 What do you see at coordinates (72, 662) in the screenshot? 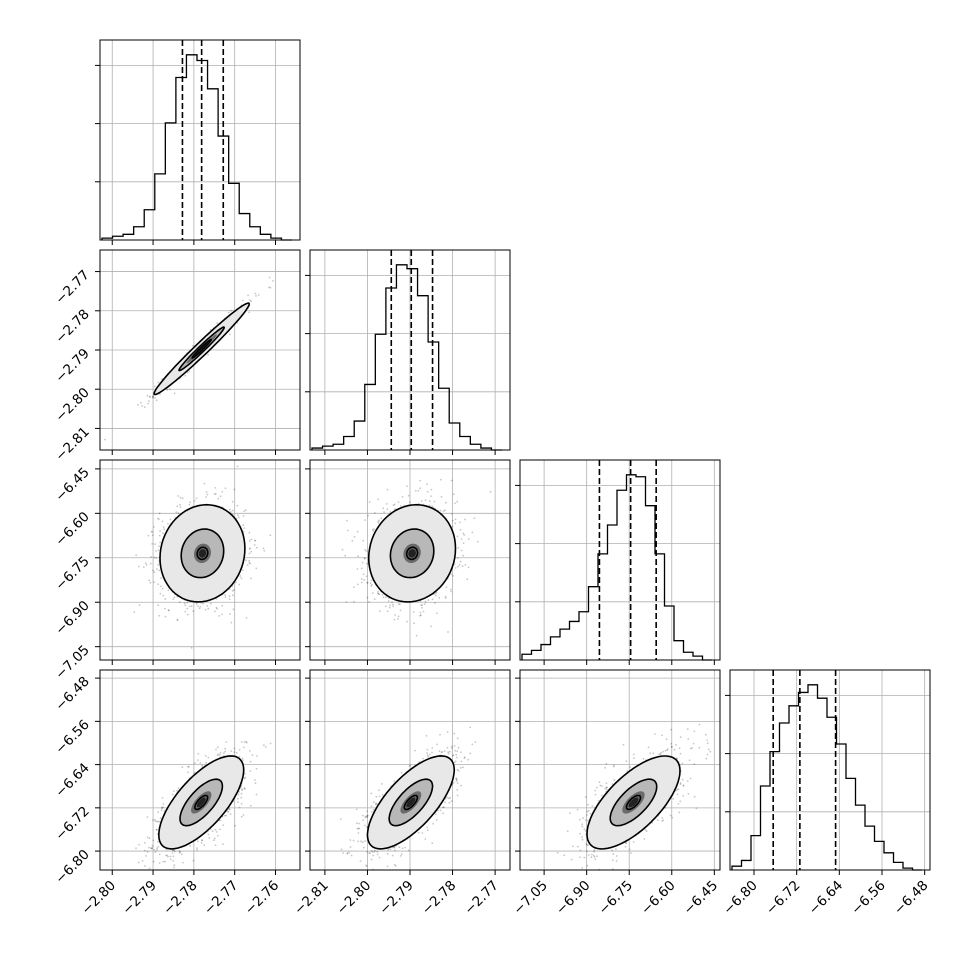
I see `y-tick-label: −7.05` at bounding box center [72, 662].